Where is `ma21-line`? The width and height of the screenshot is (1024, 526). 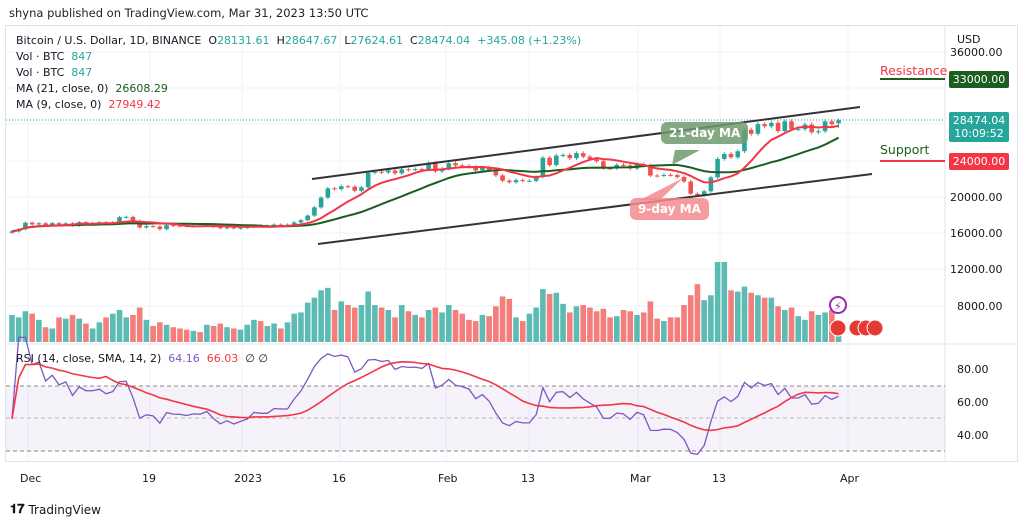
ma21-line is located at coordinates (425, 184).